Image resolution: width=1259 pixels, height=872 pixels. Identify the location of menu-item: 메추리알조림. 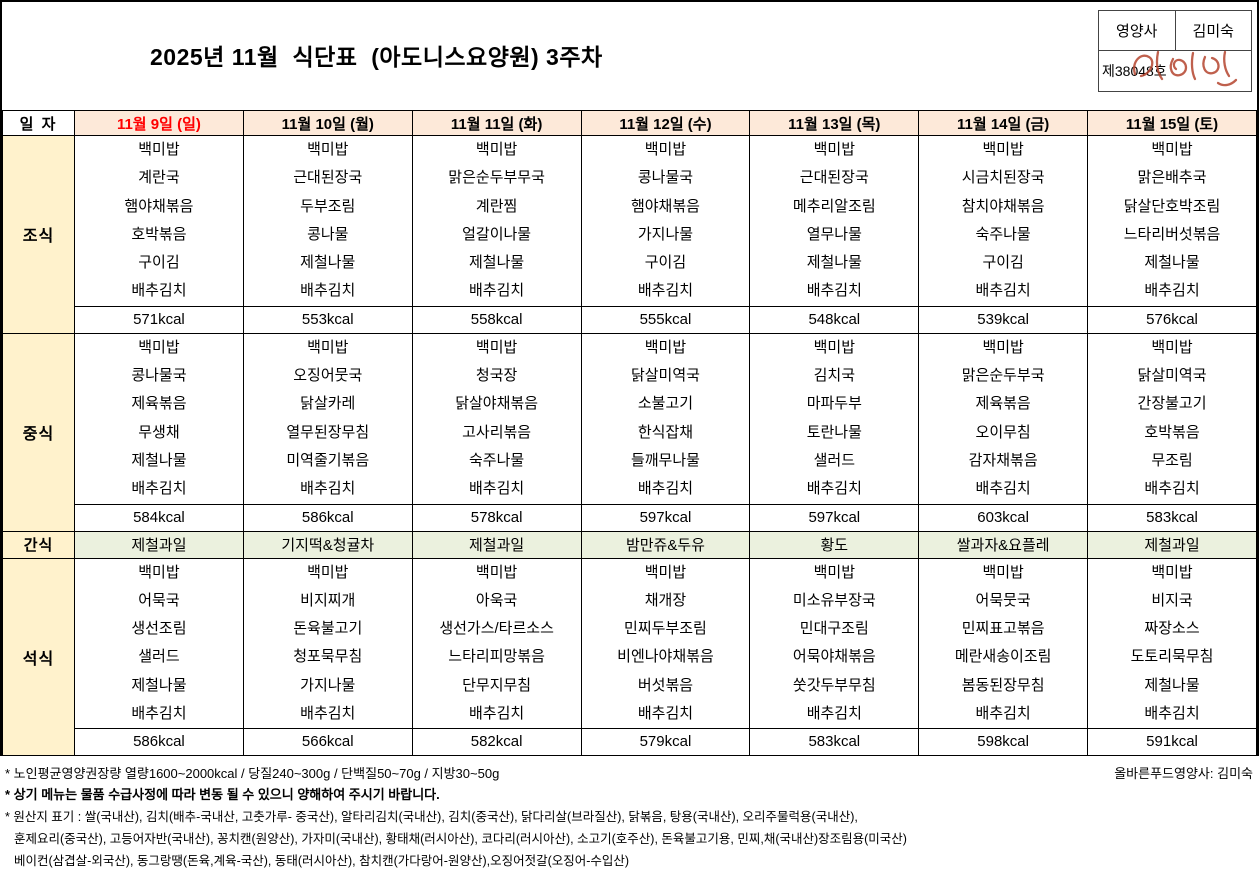
(834, 206).